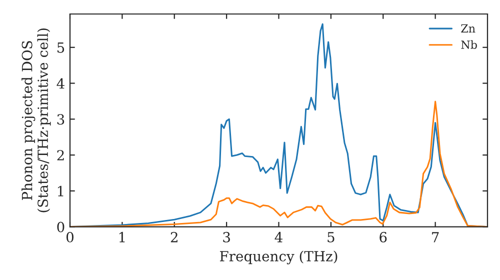 This screenshot has width=500, height=280. What do you see at coordinates (468, 28) in the screenshot?
I see `legend-label: Zn` at bounding box center [468, 28].